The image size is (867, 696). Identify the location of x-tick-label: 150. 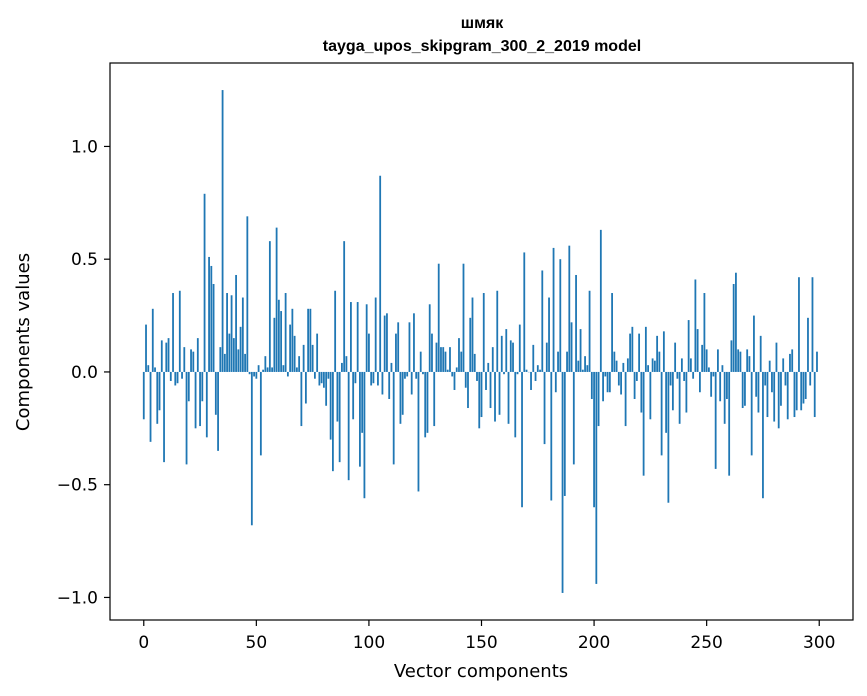
(481, 643).